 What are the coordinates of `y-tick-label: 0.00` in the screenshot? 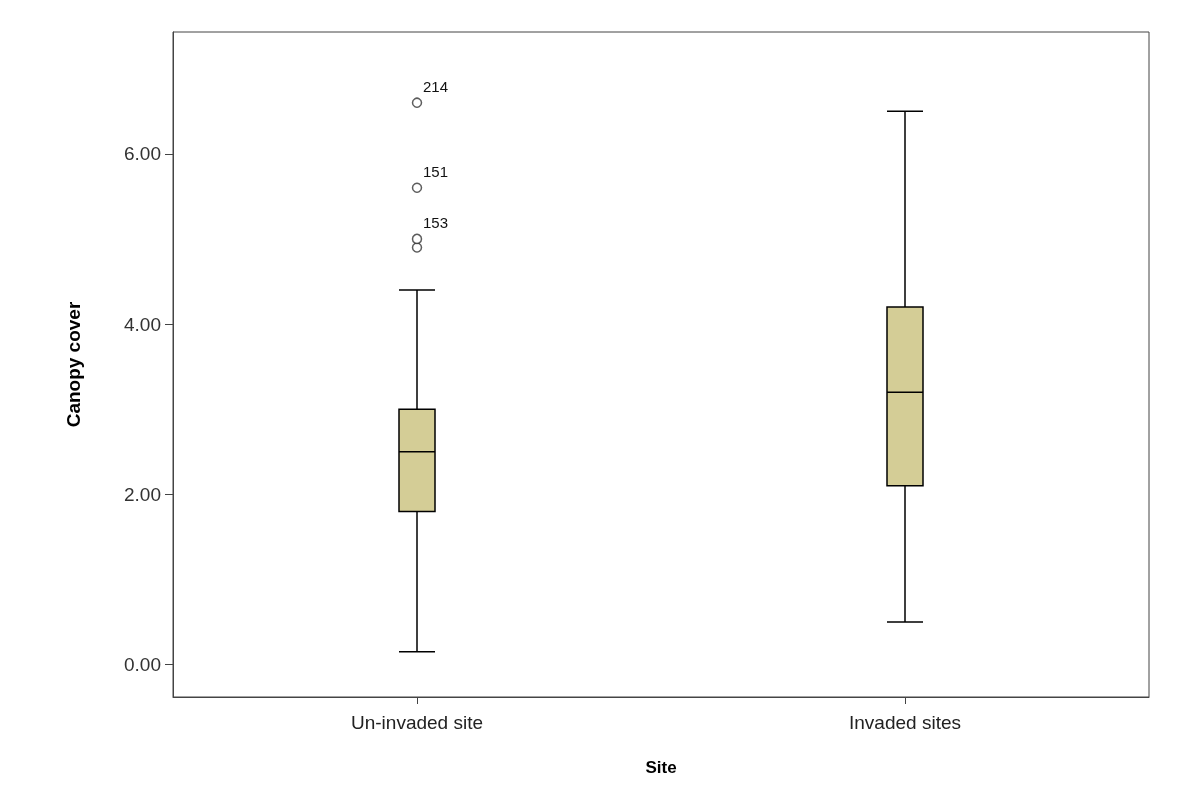 It's located at (142, 665).